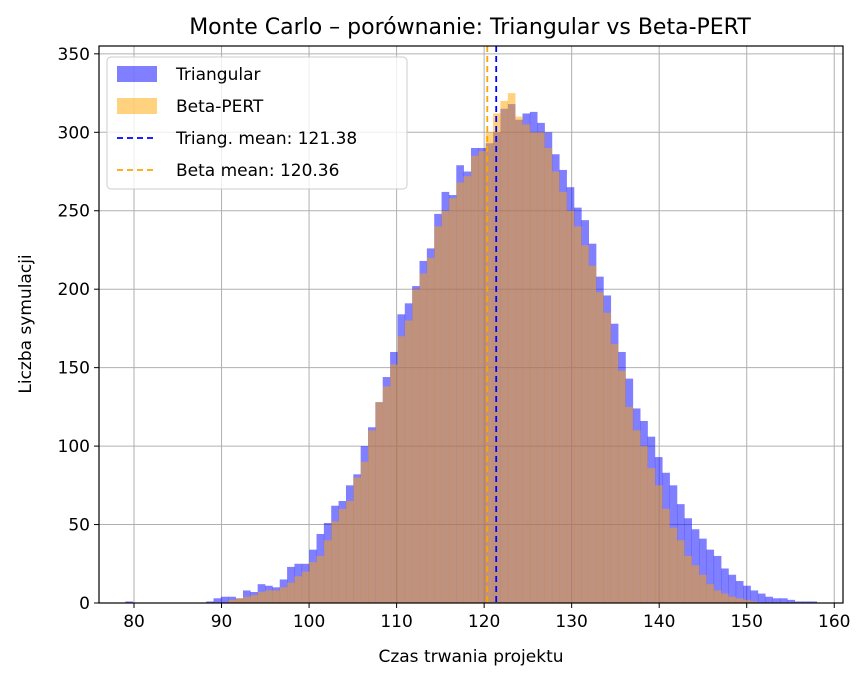  I want to click on x-tick-label: 80, so click(134, 622).